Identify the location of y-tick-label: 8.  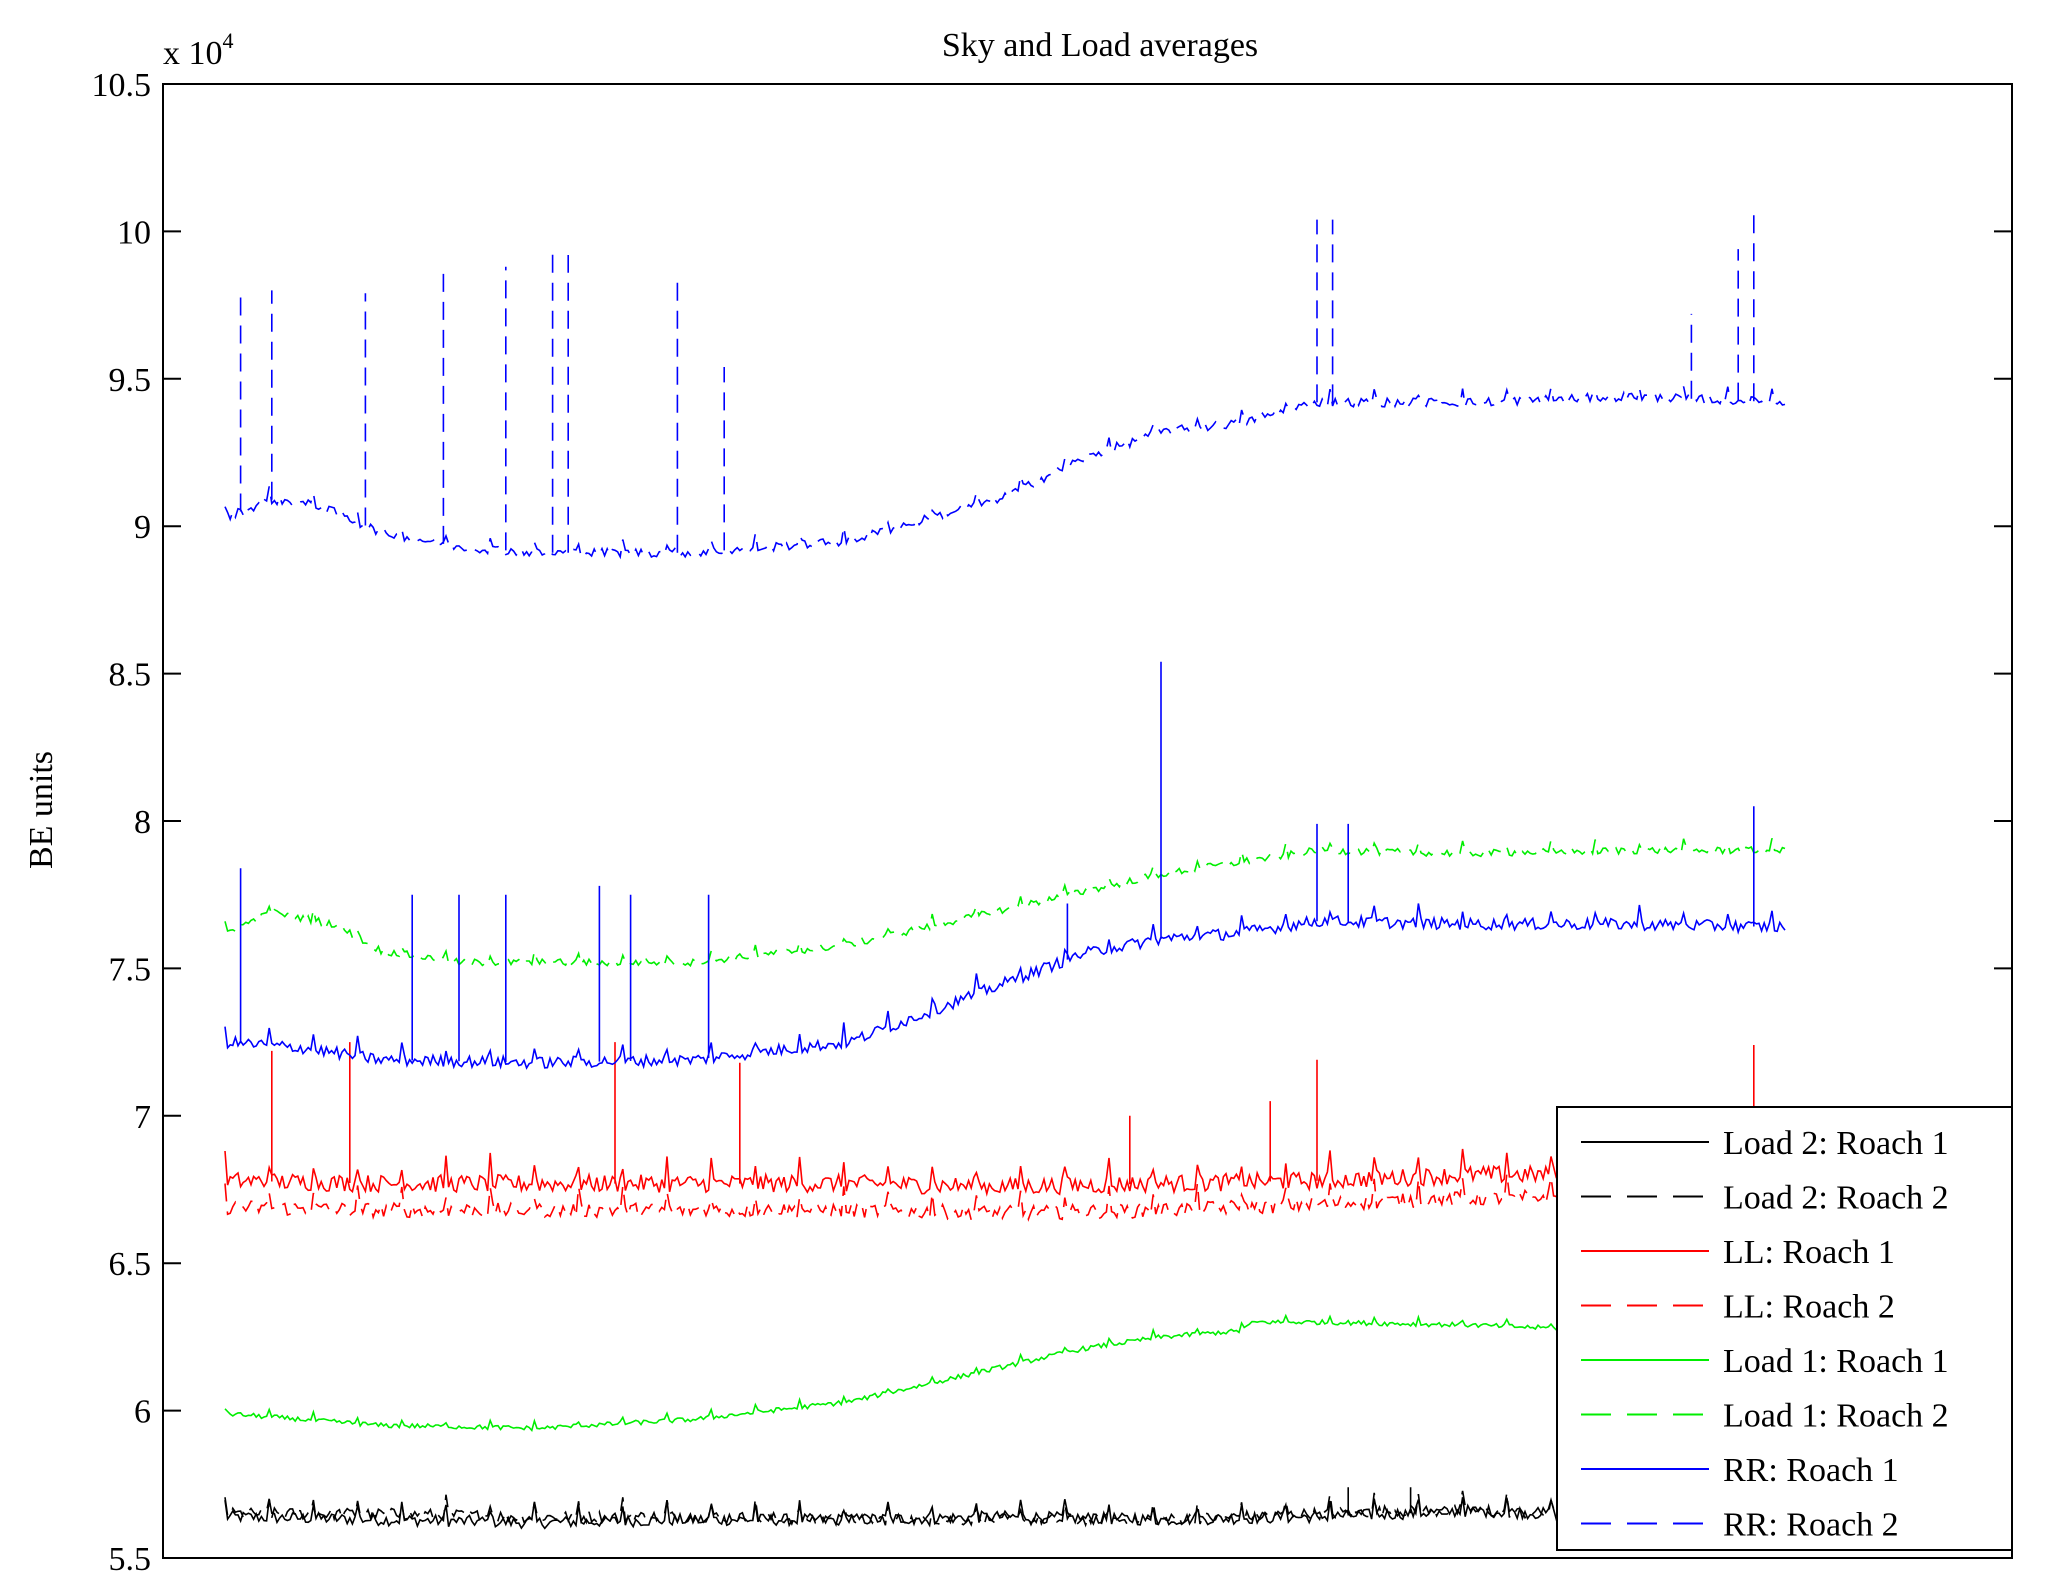
(142, 822).